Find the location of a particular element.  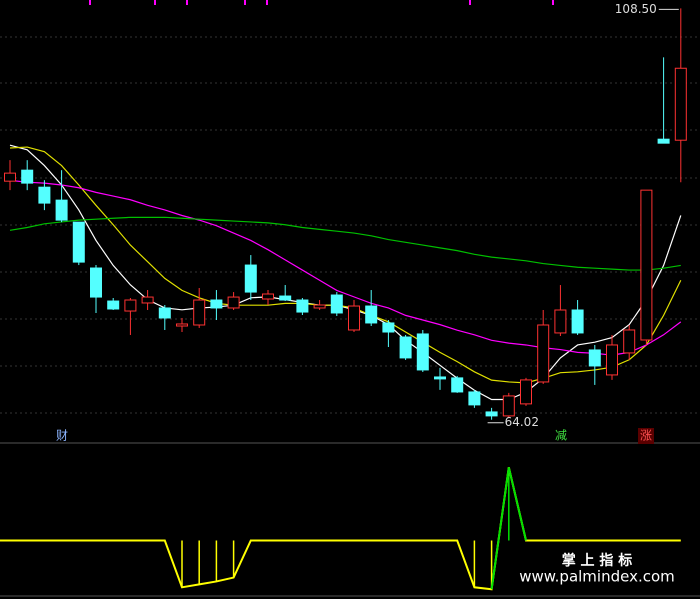

event-markers is located at coordinates (321, 2).